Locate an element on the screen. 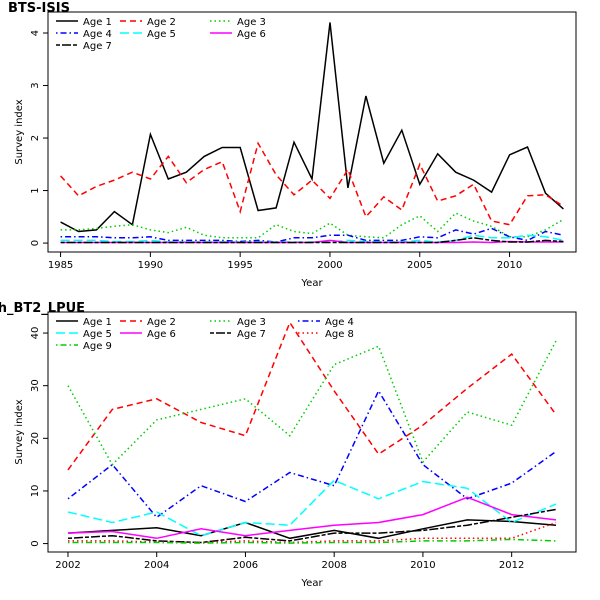 This screenshot has width=600, height=600. x-tick-label: 1990 is located at coordinates (150, 265).